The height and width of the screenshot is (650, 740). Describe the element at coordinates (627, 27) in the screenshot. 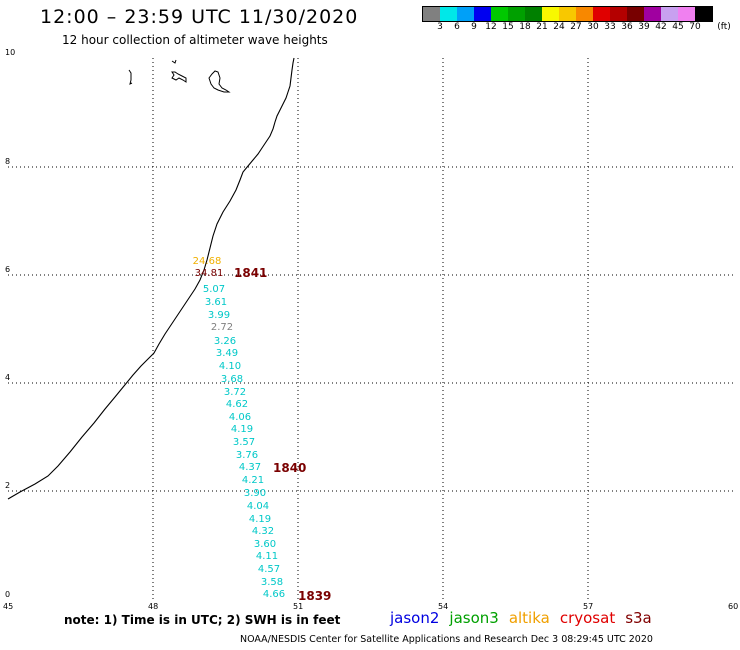

I see `legend-label: 36` at that location.